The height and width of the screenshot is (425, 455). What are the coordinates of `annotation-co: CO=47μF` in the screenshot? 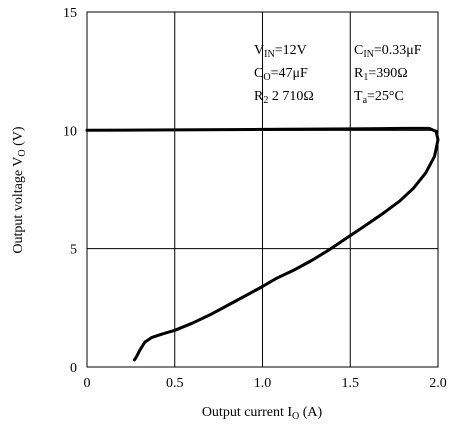 It's located at (281, 74).